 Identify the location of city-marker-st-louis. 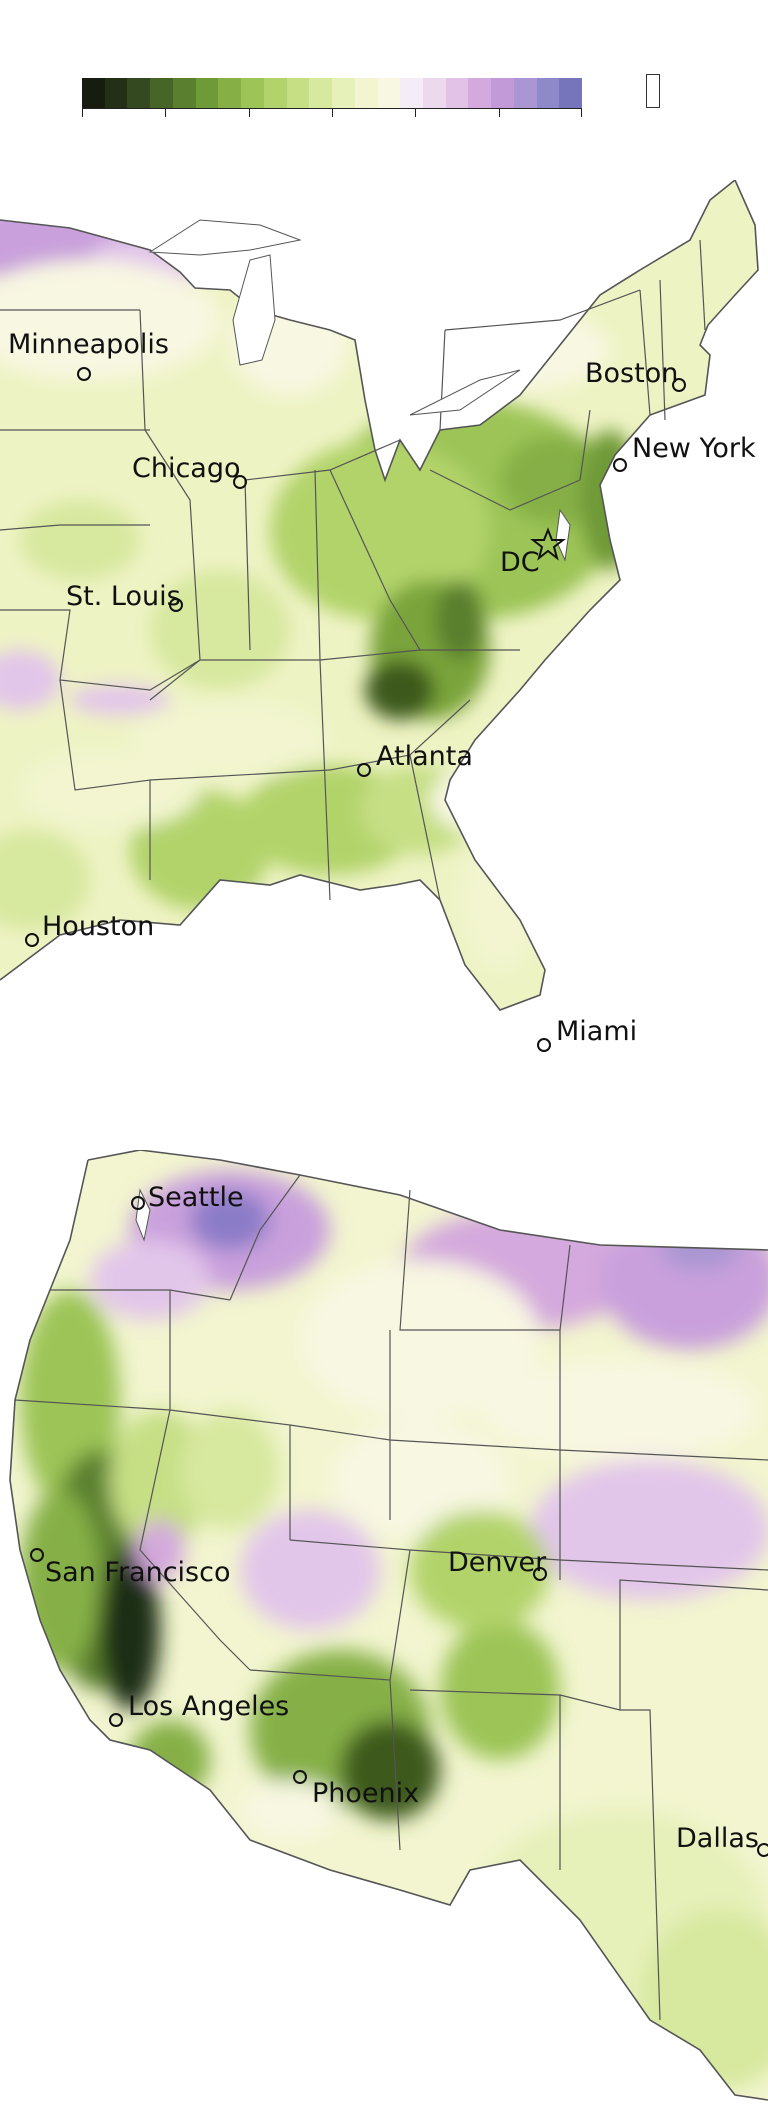
(176, 605).